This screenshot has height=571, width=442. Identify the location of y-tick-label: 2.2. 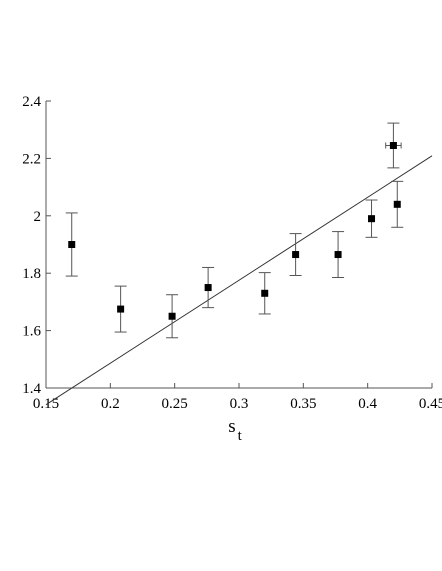
(31, 159).